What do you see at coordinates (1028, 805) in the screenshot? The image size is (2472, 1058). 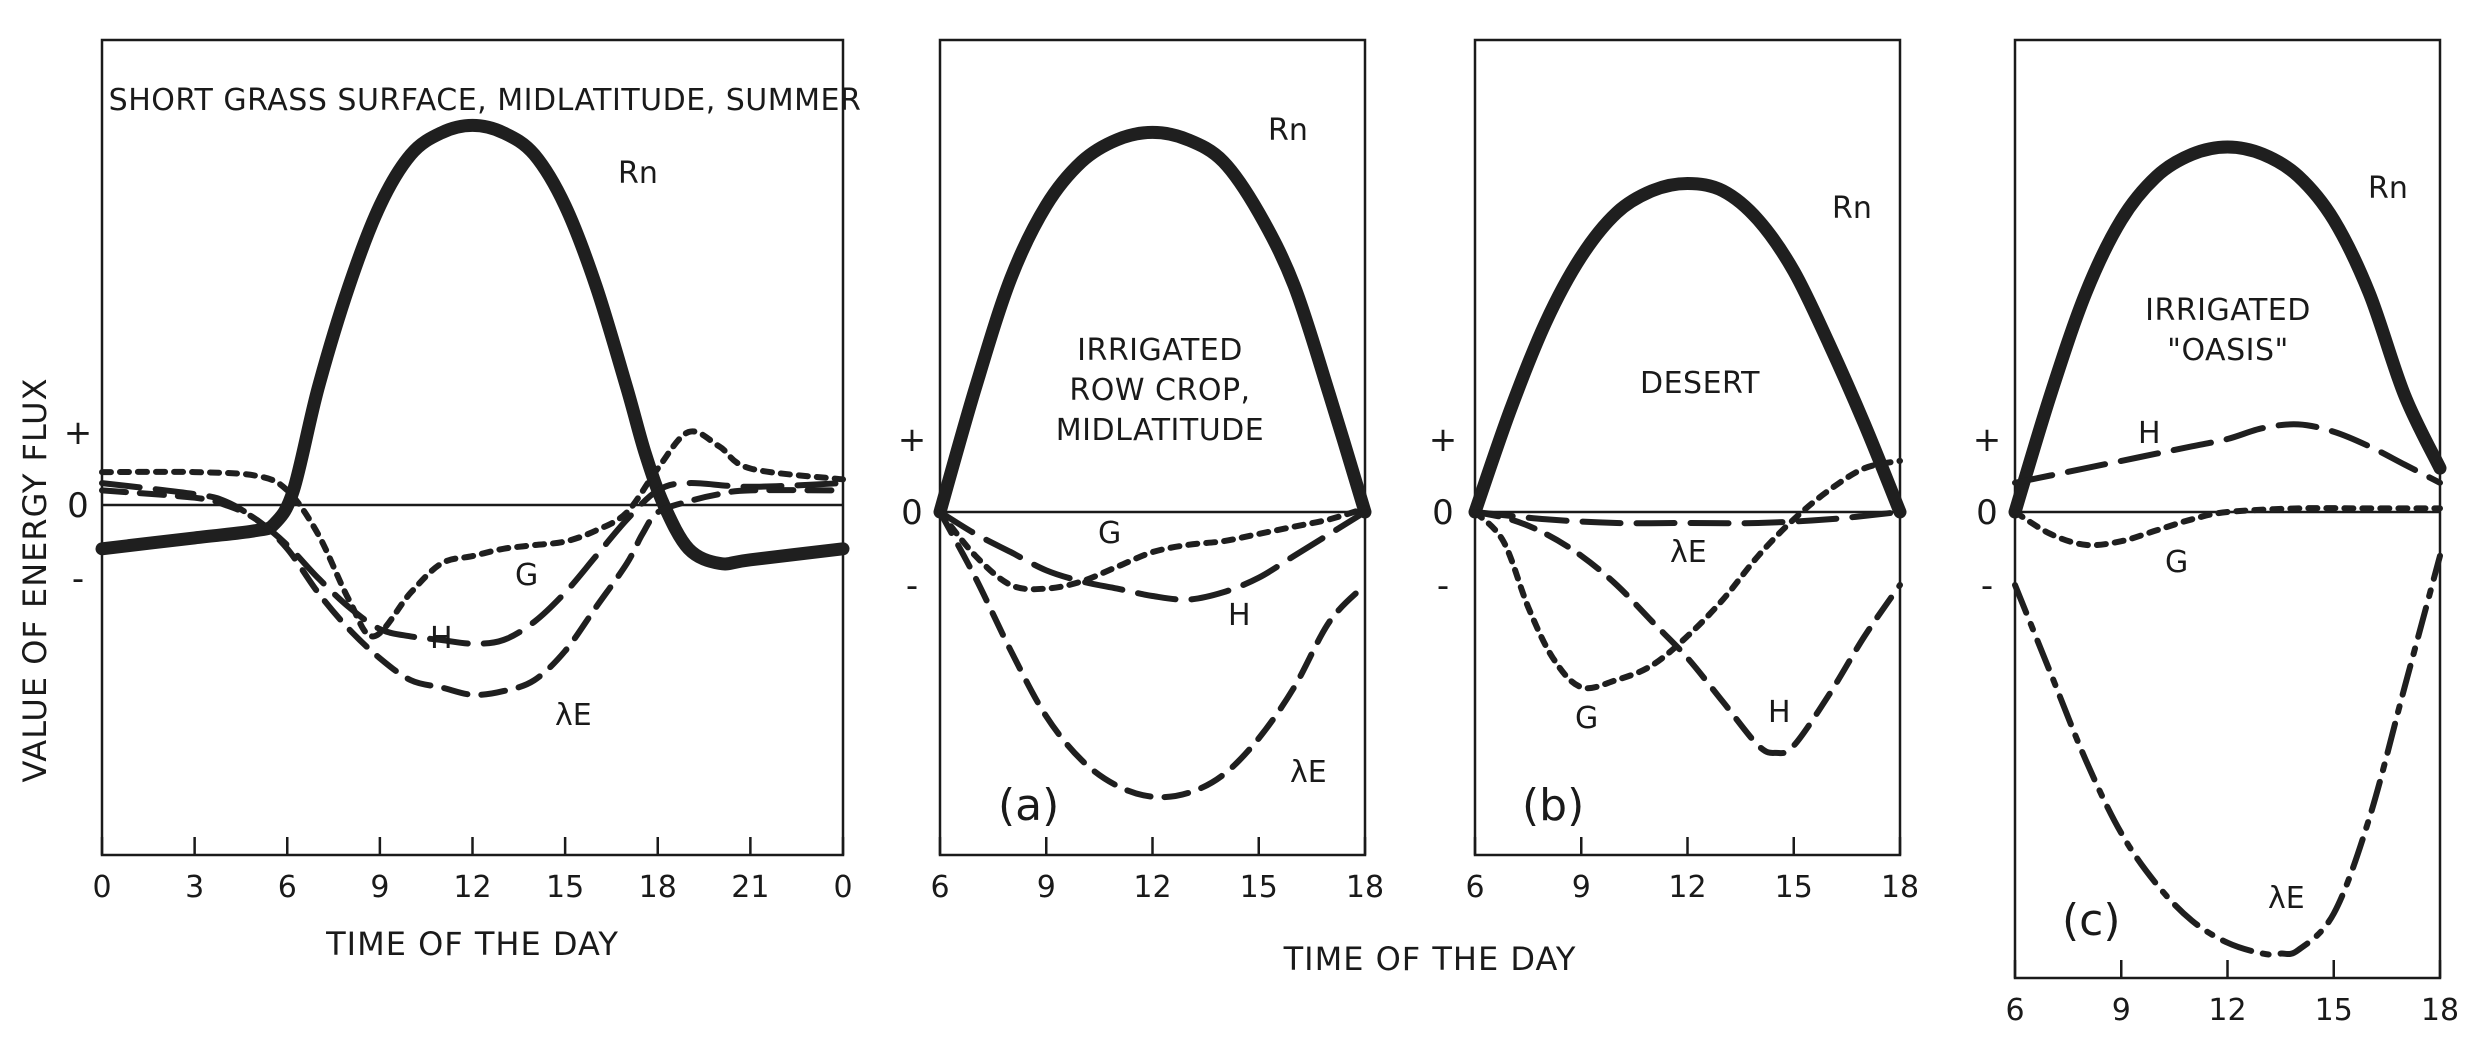 I see `panel-letter: (a)` at bounding box center [1028, 805].